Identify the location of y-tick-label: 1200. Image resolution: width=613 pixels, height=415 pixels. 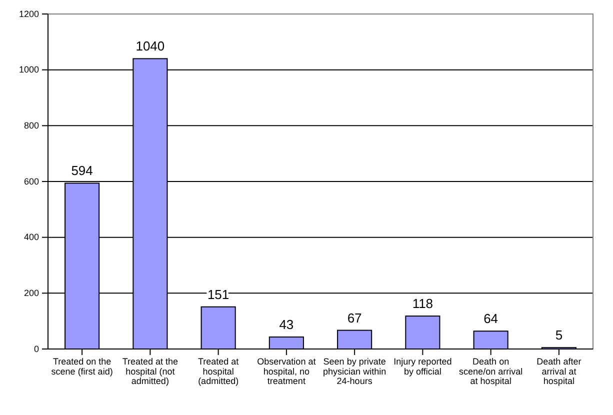
(28, 13).